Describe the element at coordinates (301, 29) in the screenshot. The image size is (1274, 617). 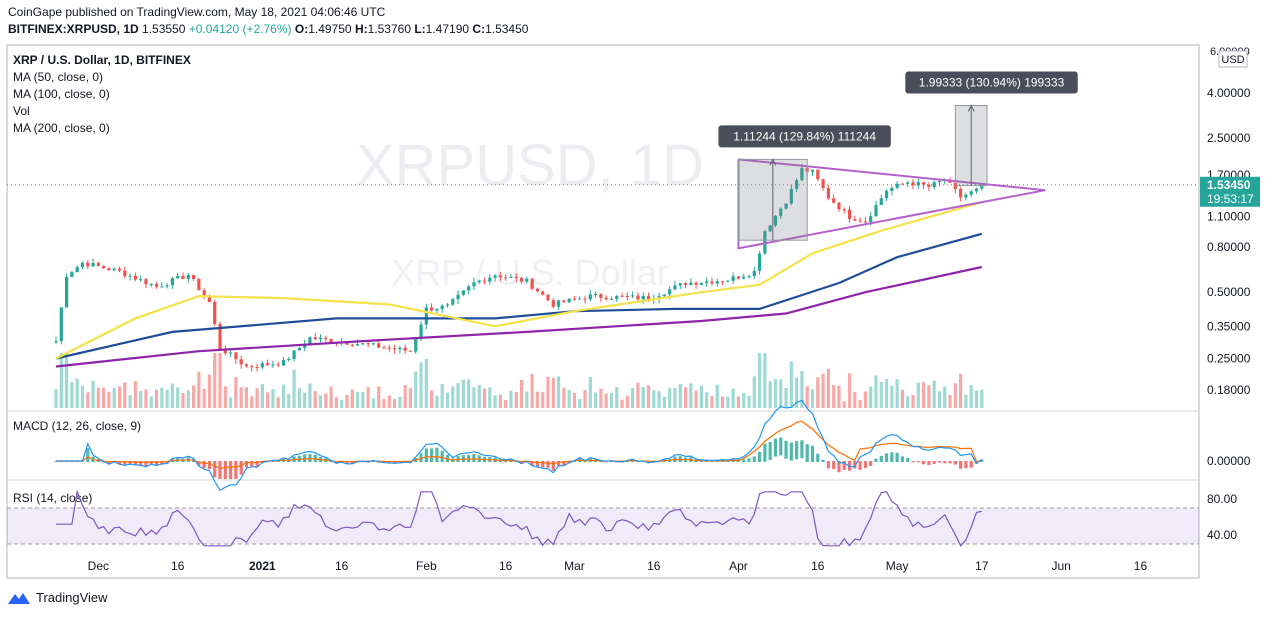
I see `open-label: O:` at that location.